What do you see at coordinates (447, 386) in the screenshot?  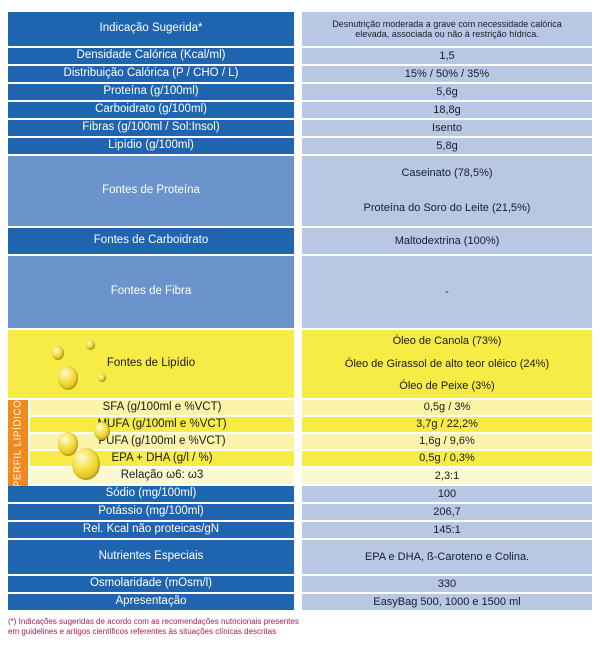 I see `lipid-source: Óleo de Peixe (3%)` at bounding box center [447, 386].